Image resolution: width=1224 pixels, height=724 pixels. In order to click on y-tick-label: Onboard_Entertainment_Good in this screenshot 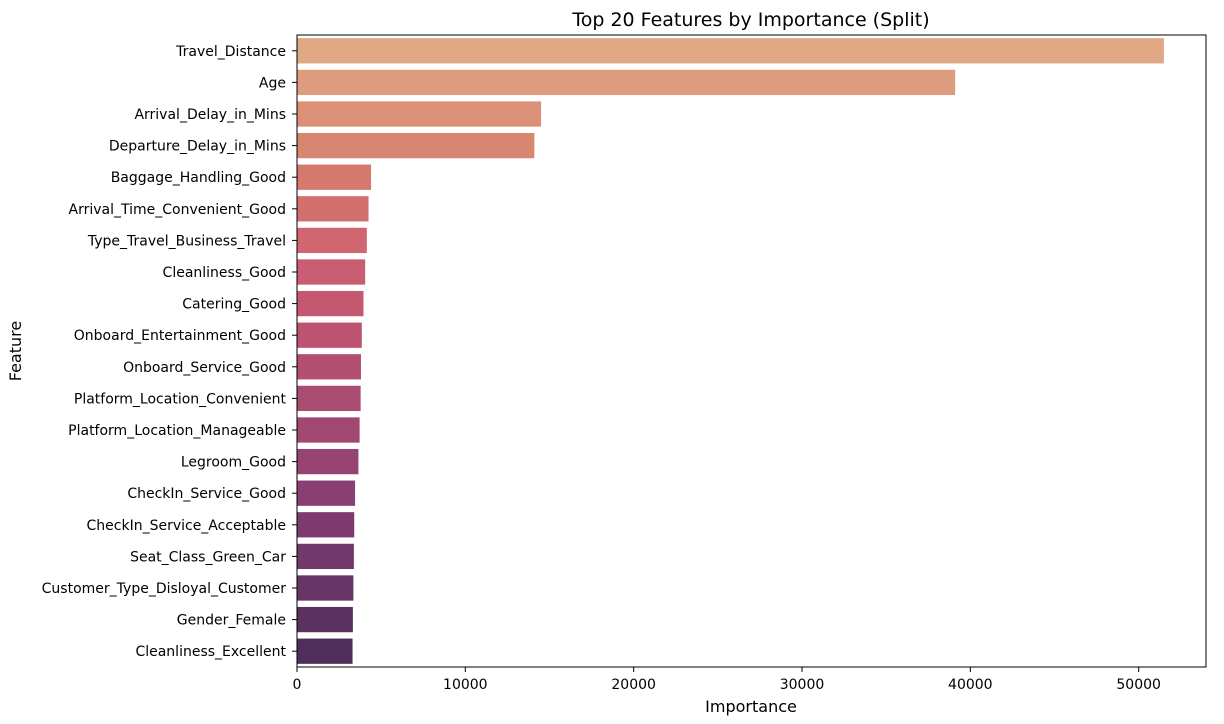, I will do `click(180, 336)`.